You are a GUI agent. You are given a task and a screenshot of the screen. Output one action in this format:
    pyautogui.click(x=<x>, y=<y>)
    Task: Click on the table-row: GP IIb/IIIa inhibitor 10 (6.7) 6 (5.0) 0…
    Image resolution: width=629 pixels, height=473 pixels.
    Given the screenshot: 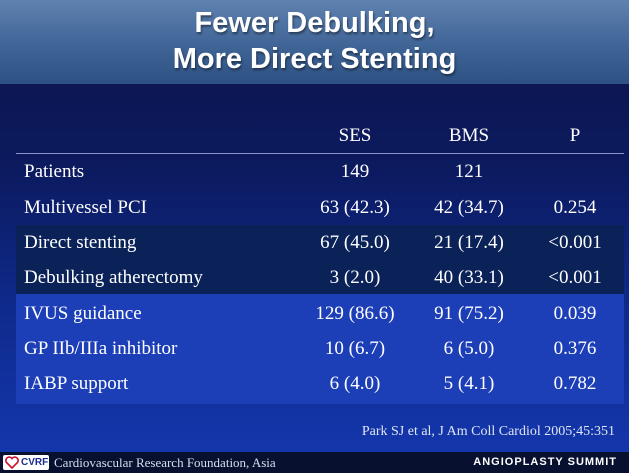 What is the action you would take?
    pyautogui.click(x=320, y=348)
    